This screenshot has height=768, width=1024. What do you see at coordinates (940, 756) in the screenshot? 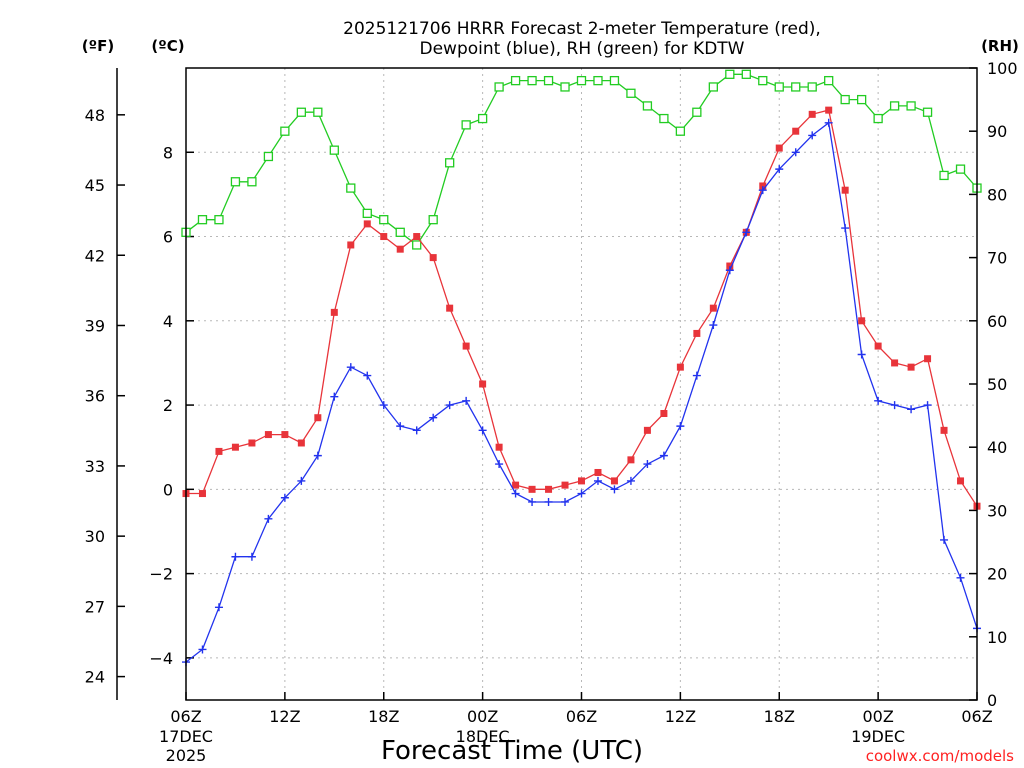
I see `credit-label: coolwx.com/models` at bounding box center [940, 756].